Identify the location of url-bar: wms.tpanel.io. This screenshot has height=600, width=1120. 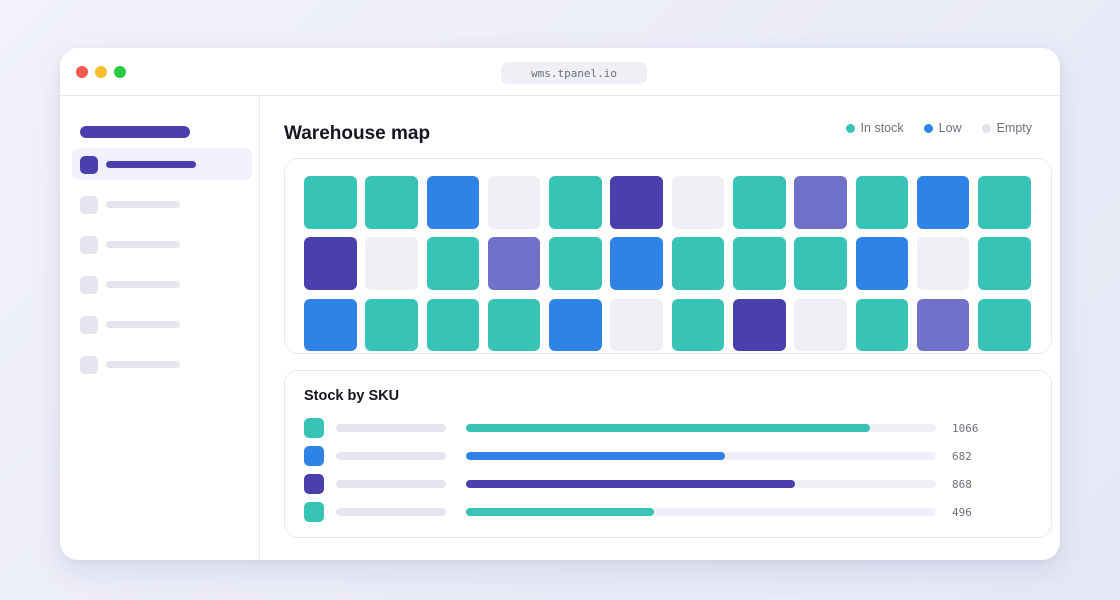
(574, 73).